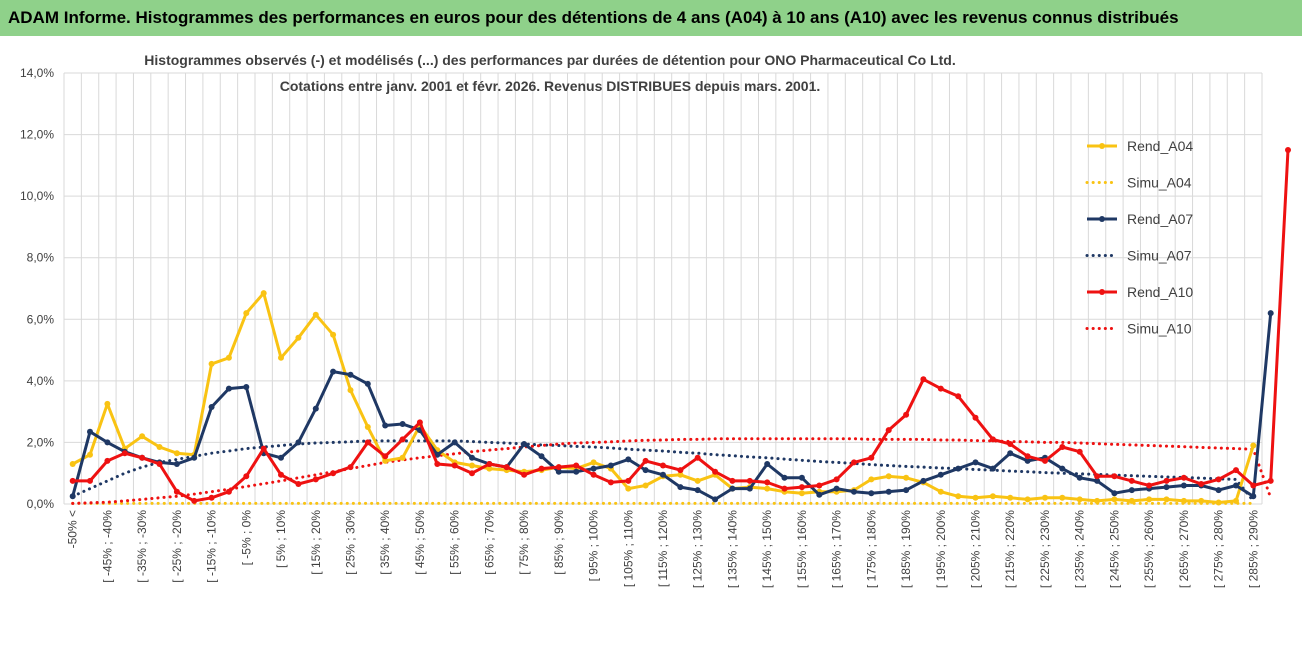  What do you see at coordinates (107, 546) in the screenshot?
I see `x-tick-label: [ -45% ; -40%` at bounding box center [107, 546].